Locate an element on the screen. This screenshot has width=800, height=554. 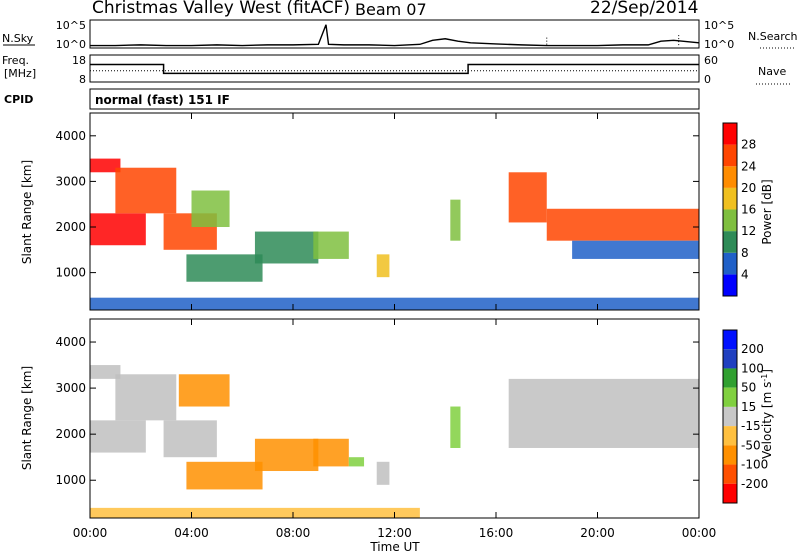
xtick-label: 12:00 is located at coordinates (394, 533).